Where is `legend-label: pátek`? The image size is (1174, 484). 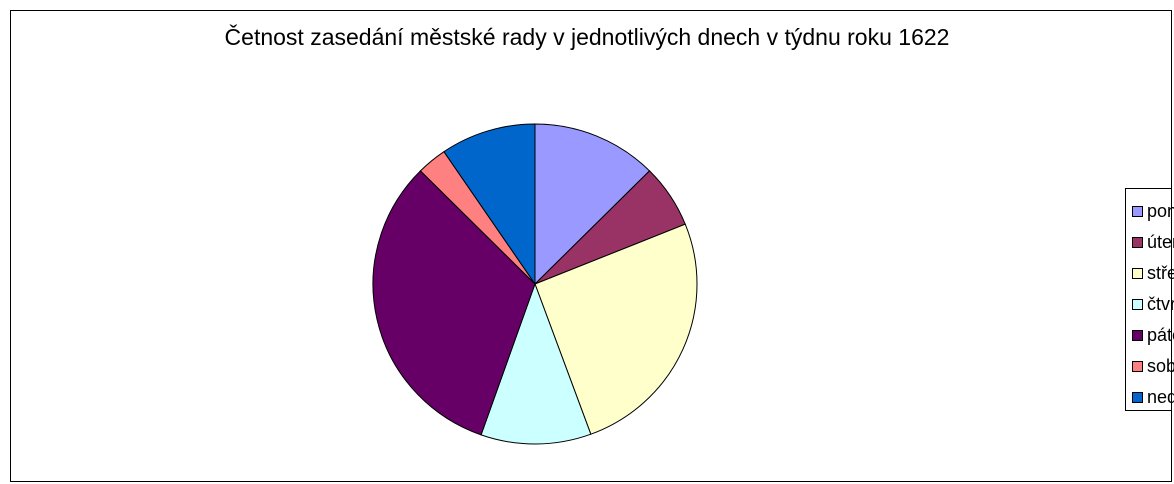
legend-label: pátek is located at coordinates (1160, 334).